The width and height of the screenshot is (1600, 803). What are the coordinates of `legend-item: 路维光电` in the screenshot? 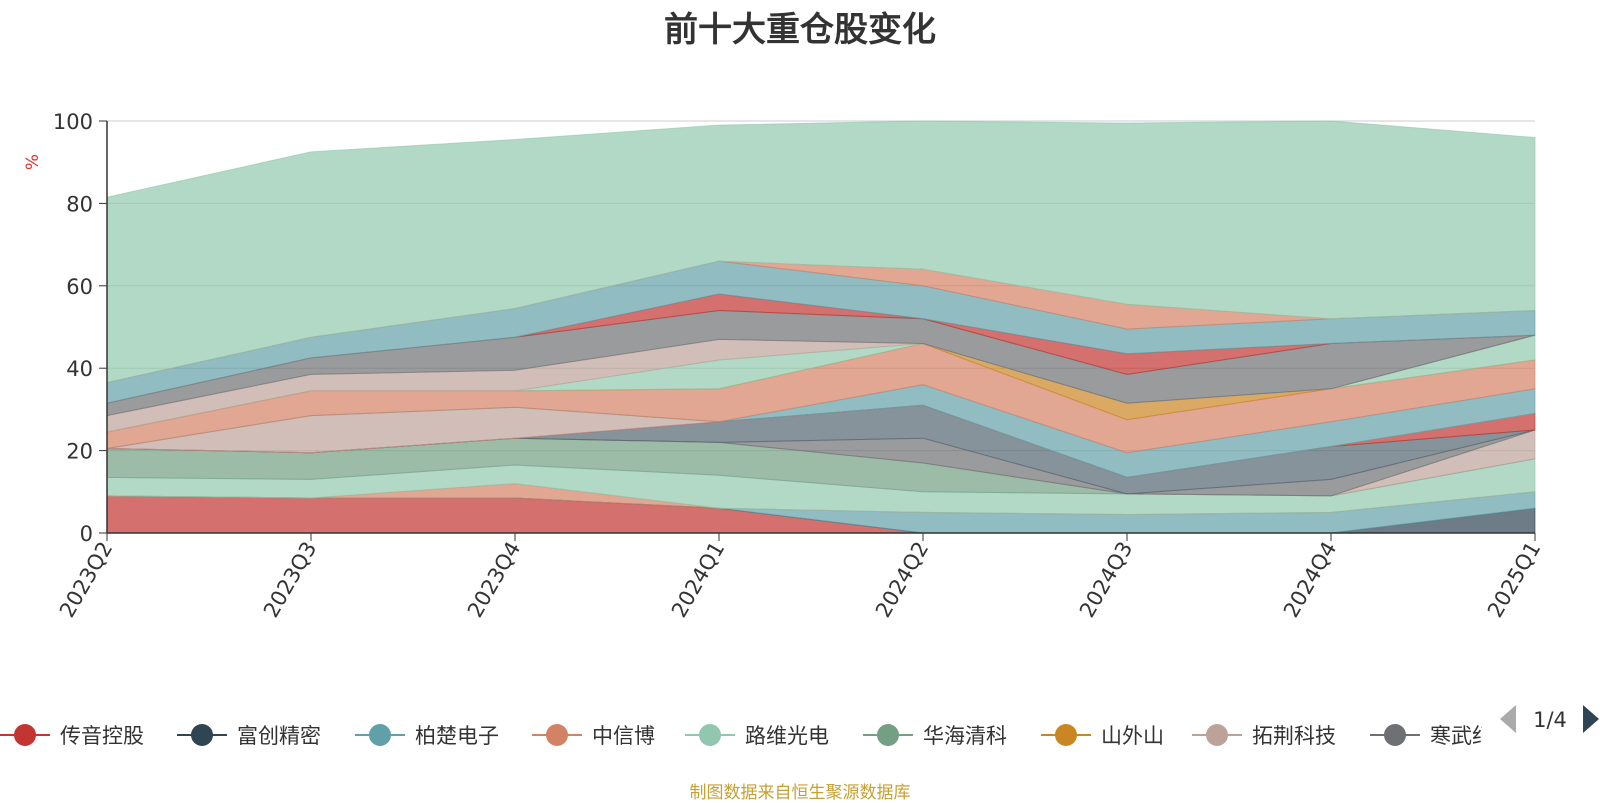 It's located at (757, 736).